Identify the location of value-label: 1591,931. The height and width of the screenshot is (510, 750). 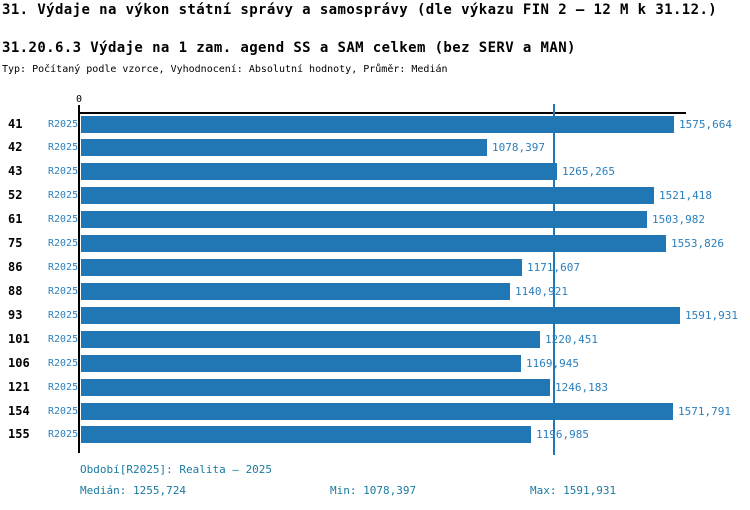
(711, 315).